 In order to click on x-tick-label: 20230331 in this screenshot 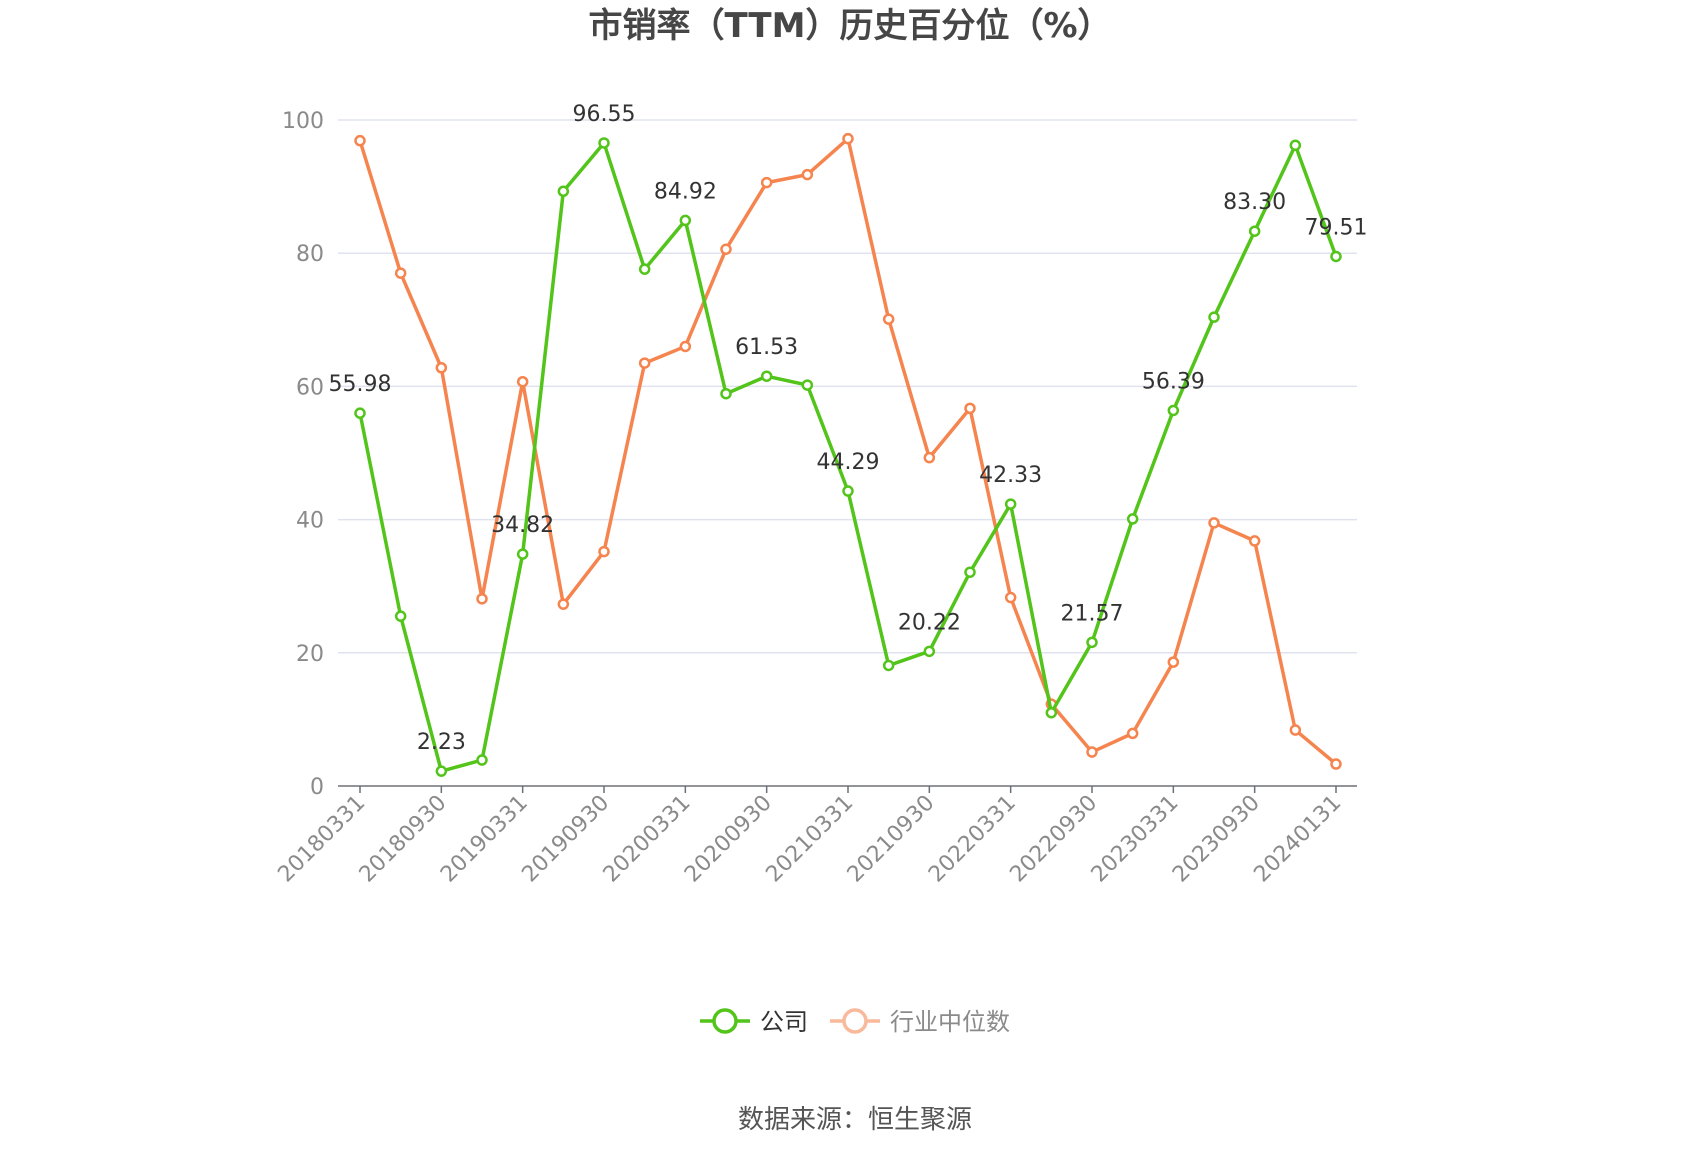, I will do `click(1135, 839)`.